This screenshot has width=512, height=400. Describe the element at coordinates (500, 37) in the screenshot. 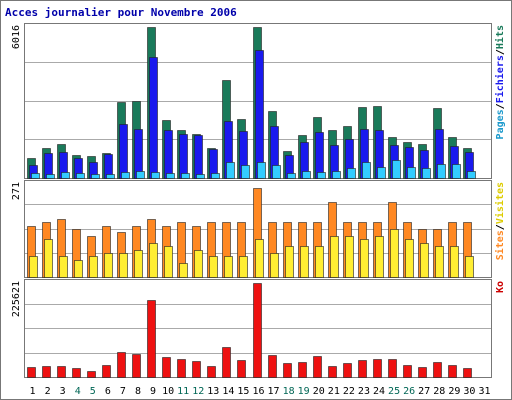

I see `legend-entry: Hits` at that location.